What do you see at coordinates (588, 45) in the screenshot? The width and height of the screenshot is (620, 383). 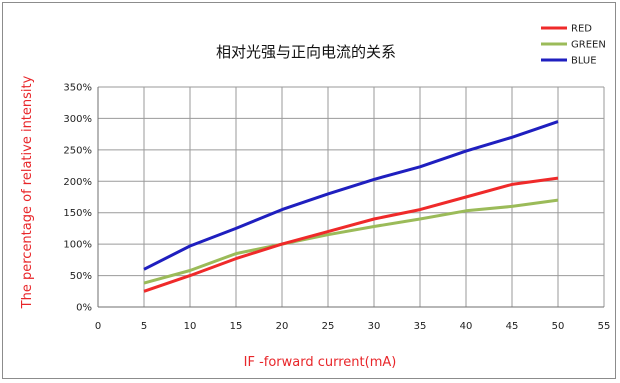 I see `legend-label-green: GREEN` at bounding box center [588, 45].